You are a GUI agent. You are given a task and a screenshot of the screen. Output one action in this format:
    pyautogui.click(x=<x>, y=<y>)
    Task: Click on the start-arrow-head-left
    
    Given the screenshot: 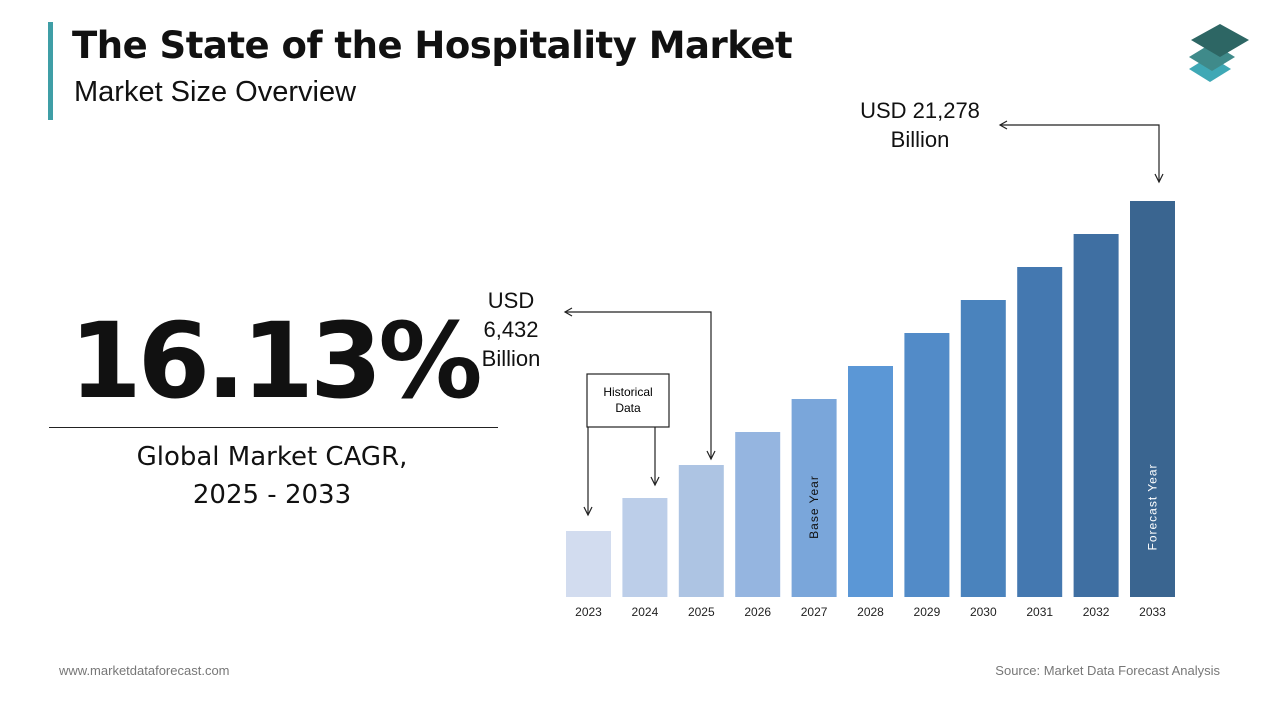 What is the action you would take?
    pyautogui.click(x=568, y=312)
    